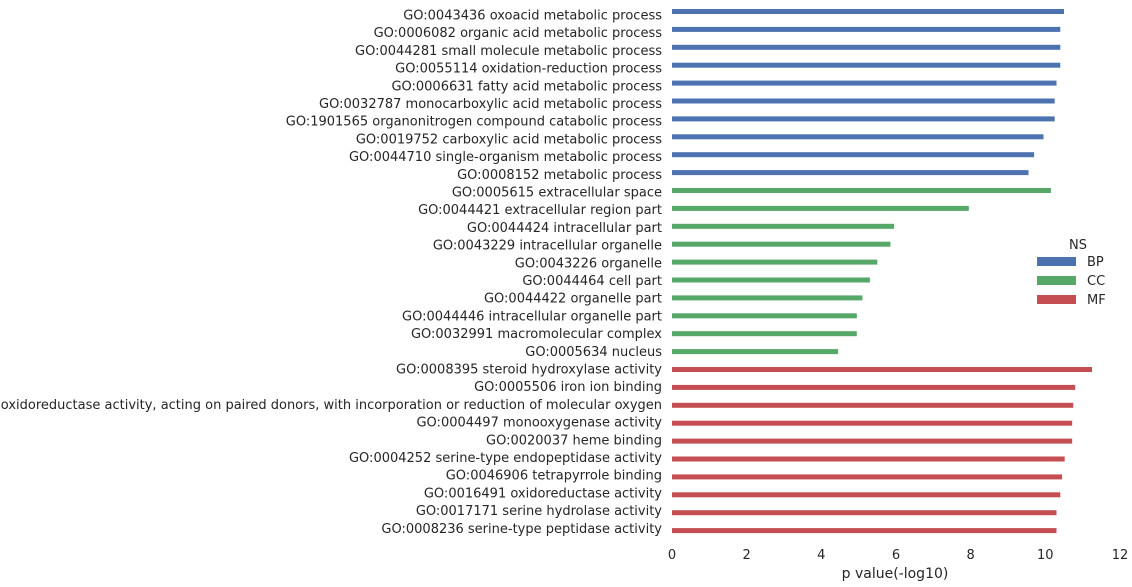 Image resolution: width=1132 pixels, height=587 pixels. Describe the element at coordinates (1095, 262) in the screenshot. I see `legend-label-bp: BP` at that location.